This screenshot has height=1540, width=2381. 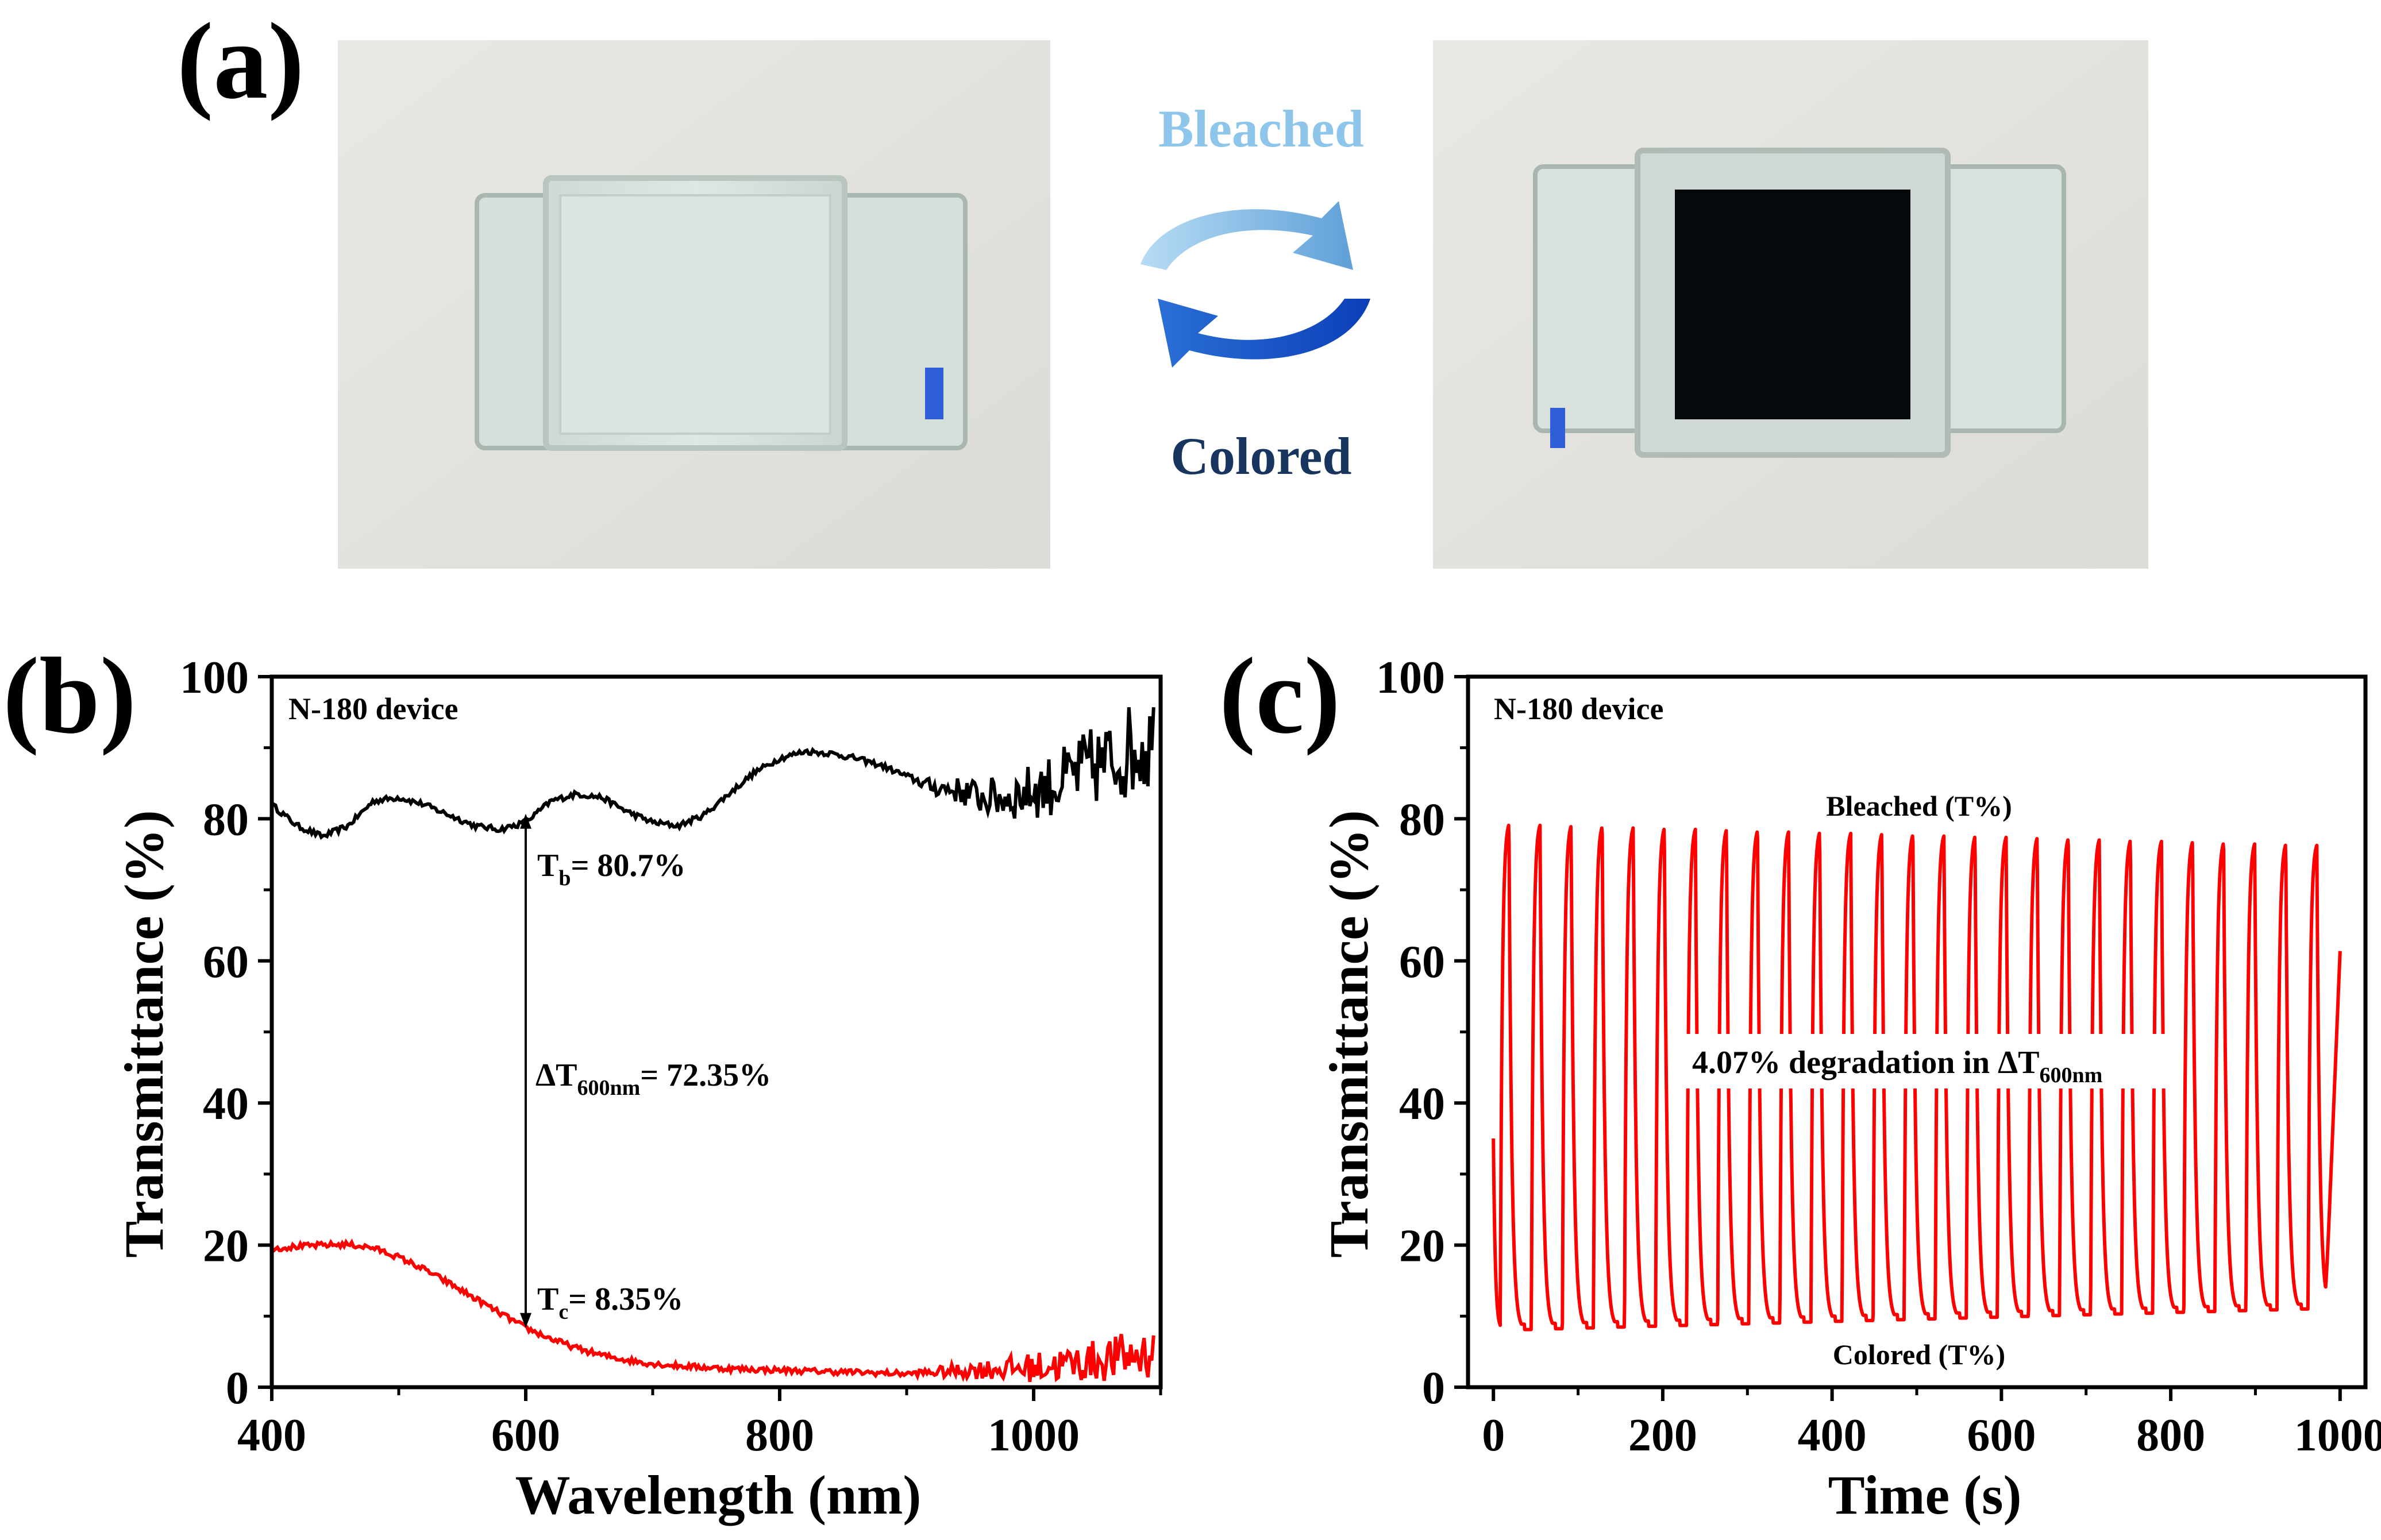 I want to click on colored-label: Colored, so click(x=1260, y=456).